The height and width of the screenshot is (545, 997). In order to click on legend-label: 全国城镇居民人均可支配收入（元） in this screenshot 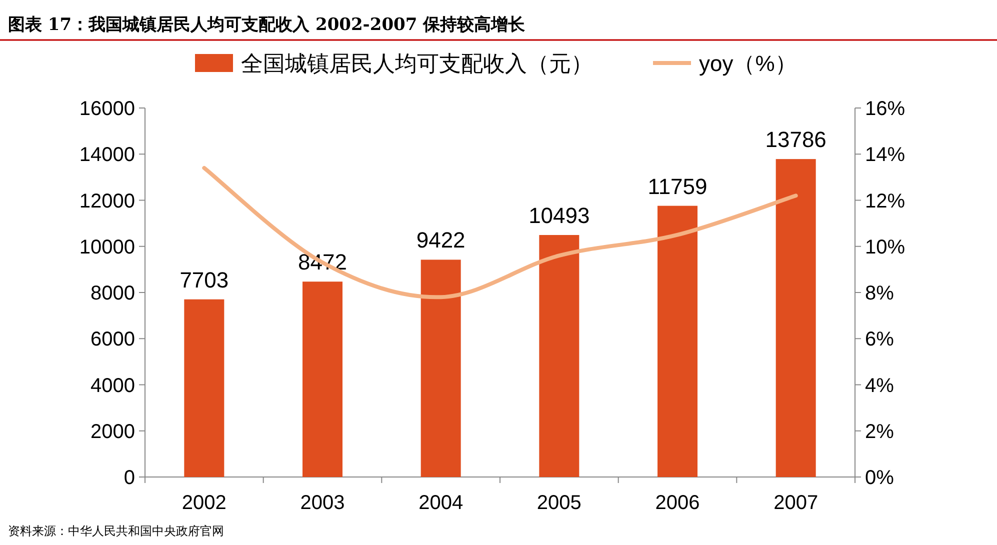, I will do `click(417, 63)`.